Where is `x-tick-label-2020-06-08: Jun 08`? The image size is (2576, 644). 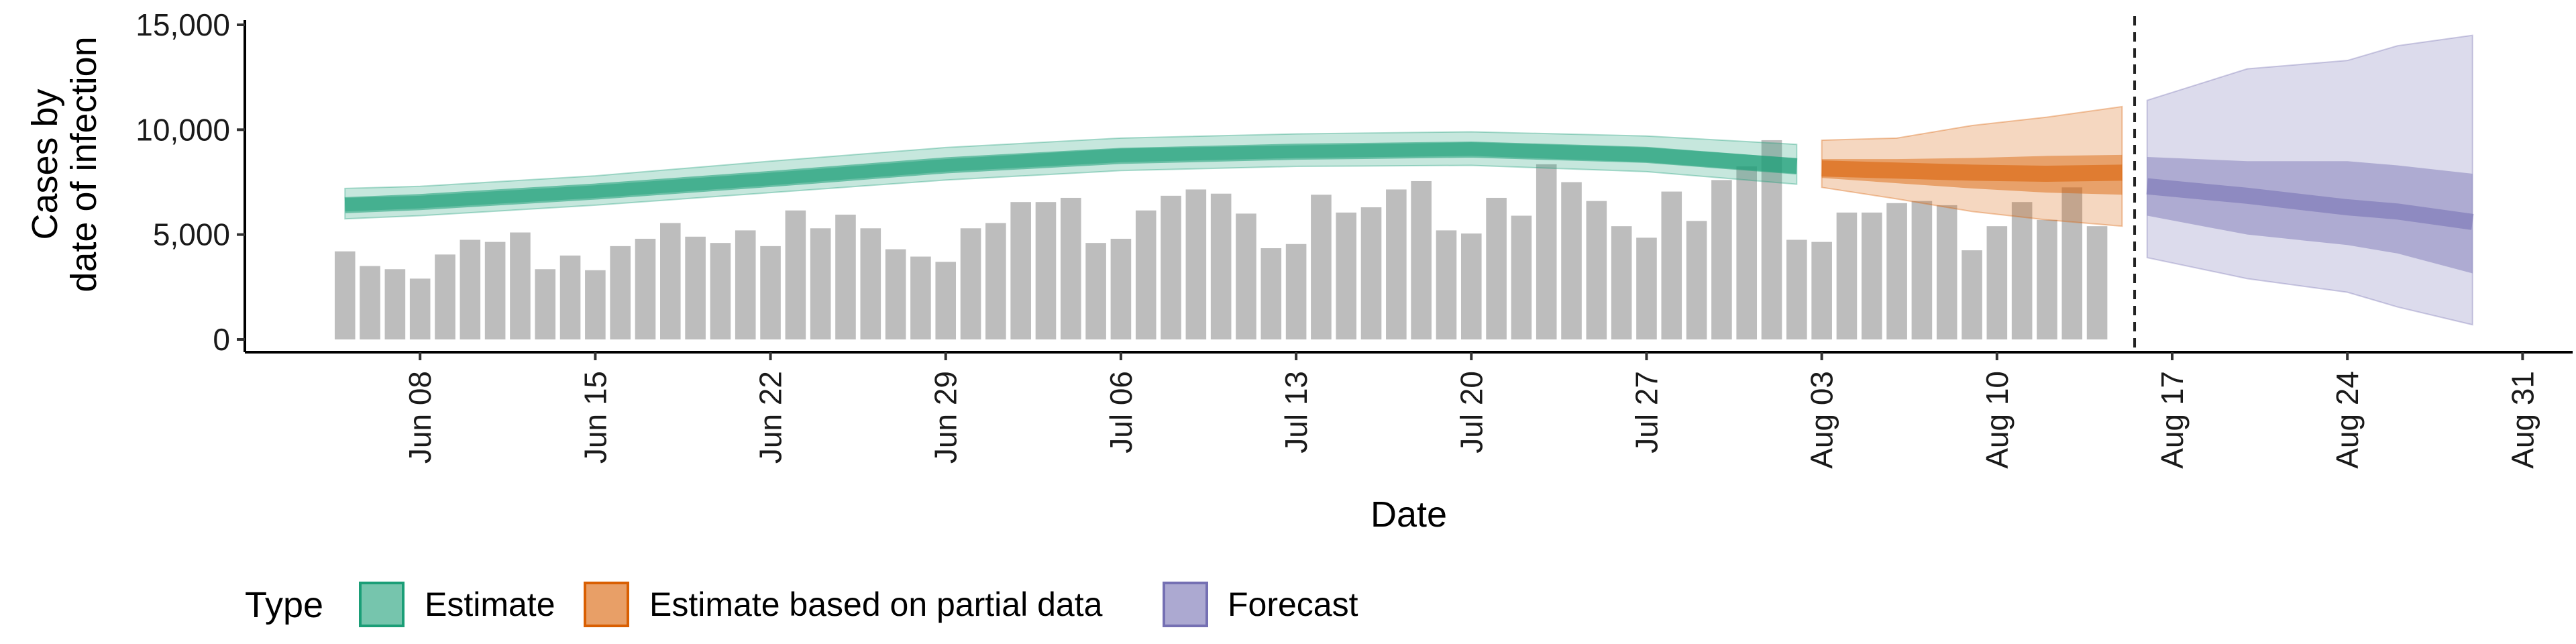 x-tick-label-2020-06-08: Jun 08 is located at coordinates (419, 417).